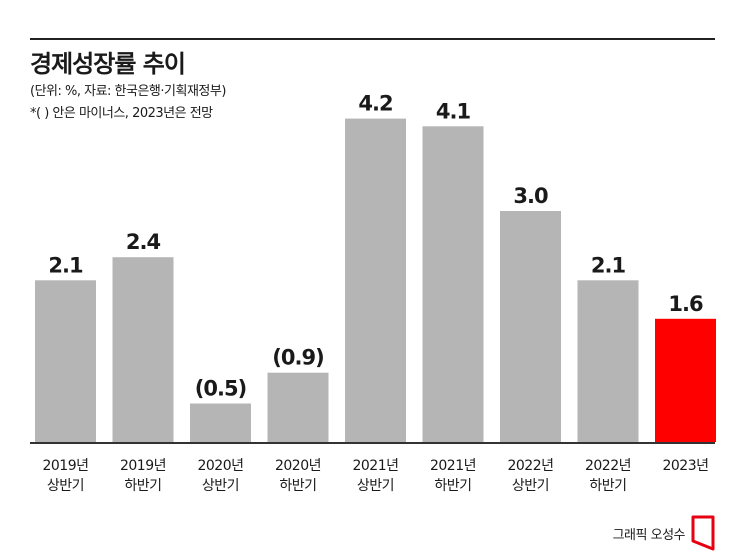 The height and width of the screenshot is (558, 745). Describe the element at coordinates (685, 304) in the screenshot. I see `data-label-8: 1.6` at that location.